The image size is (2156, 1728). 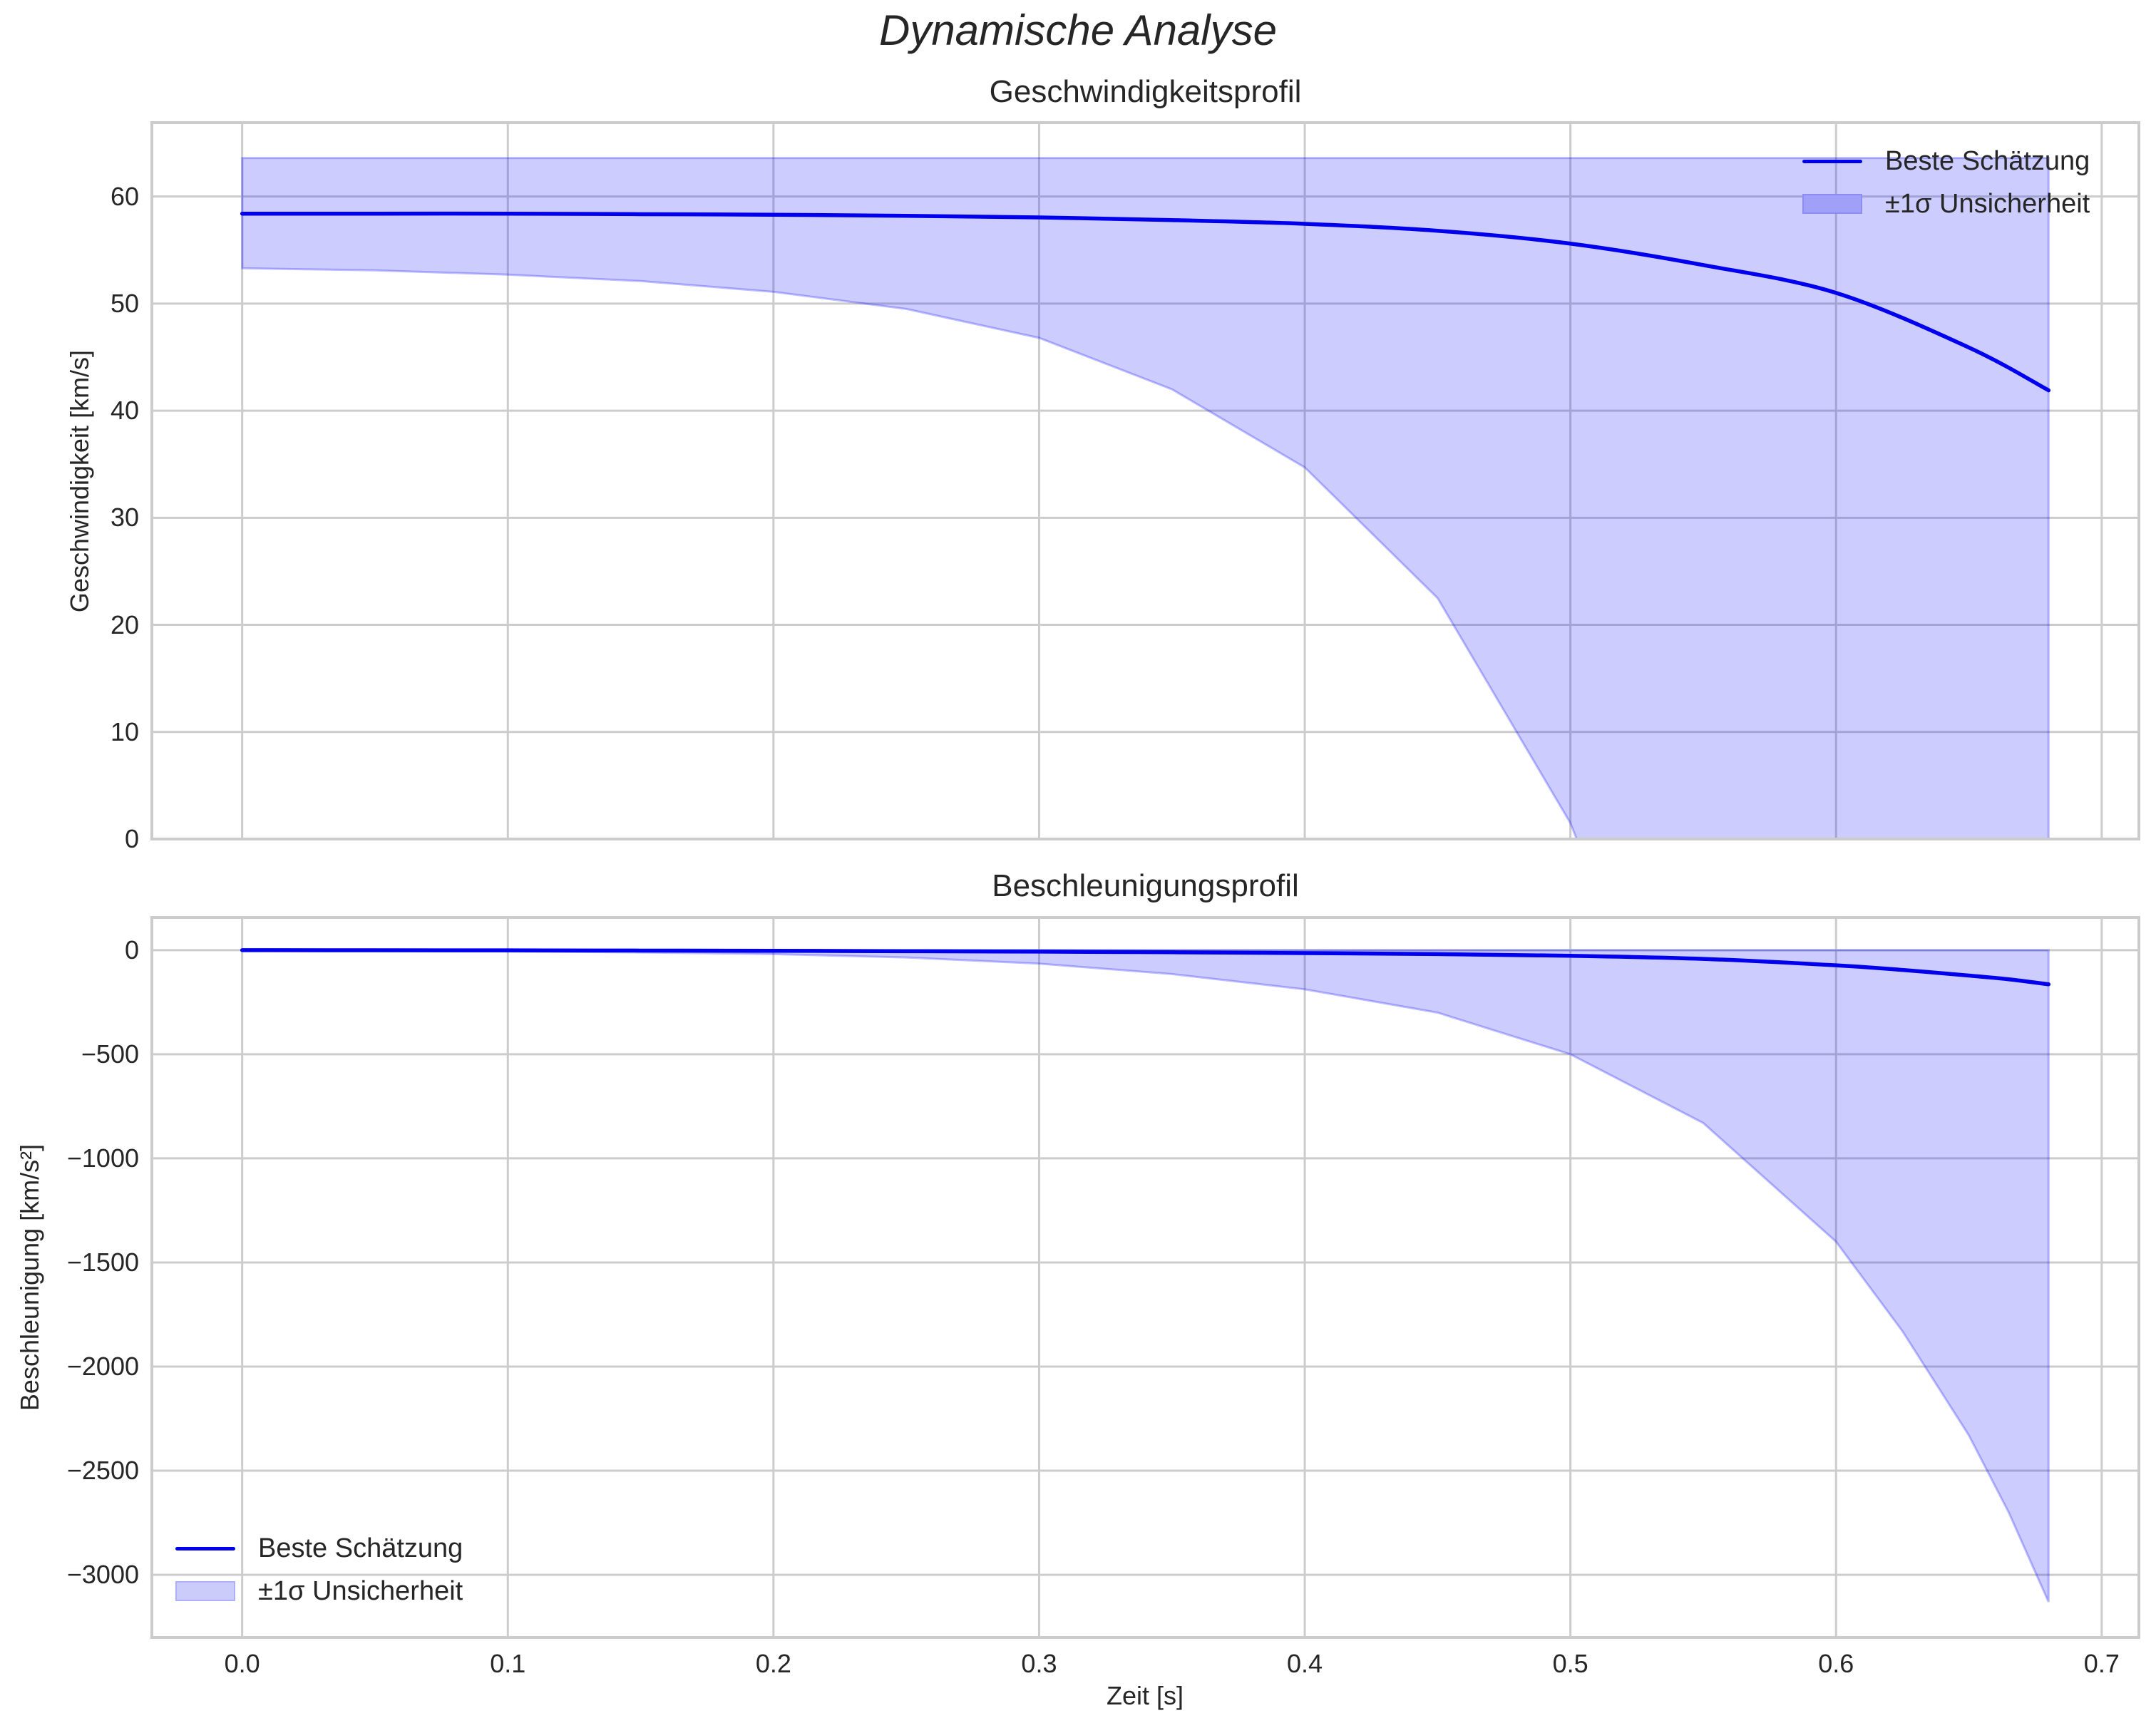 I want to click on x-tick-label: 0.6, so click(x=1836, y=1663).